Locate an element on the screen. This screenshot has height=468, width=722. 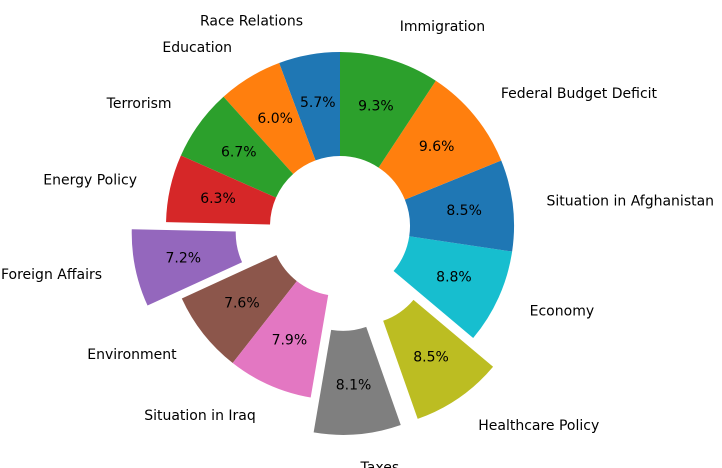
percent-label-situation-in-afghanistan: 8.5% is located at coordinates (464, 211).